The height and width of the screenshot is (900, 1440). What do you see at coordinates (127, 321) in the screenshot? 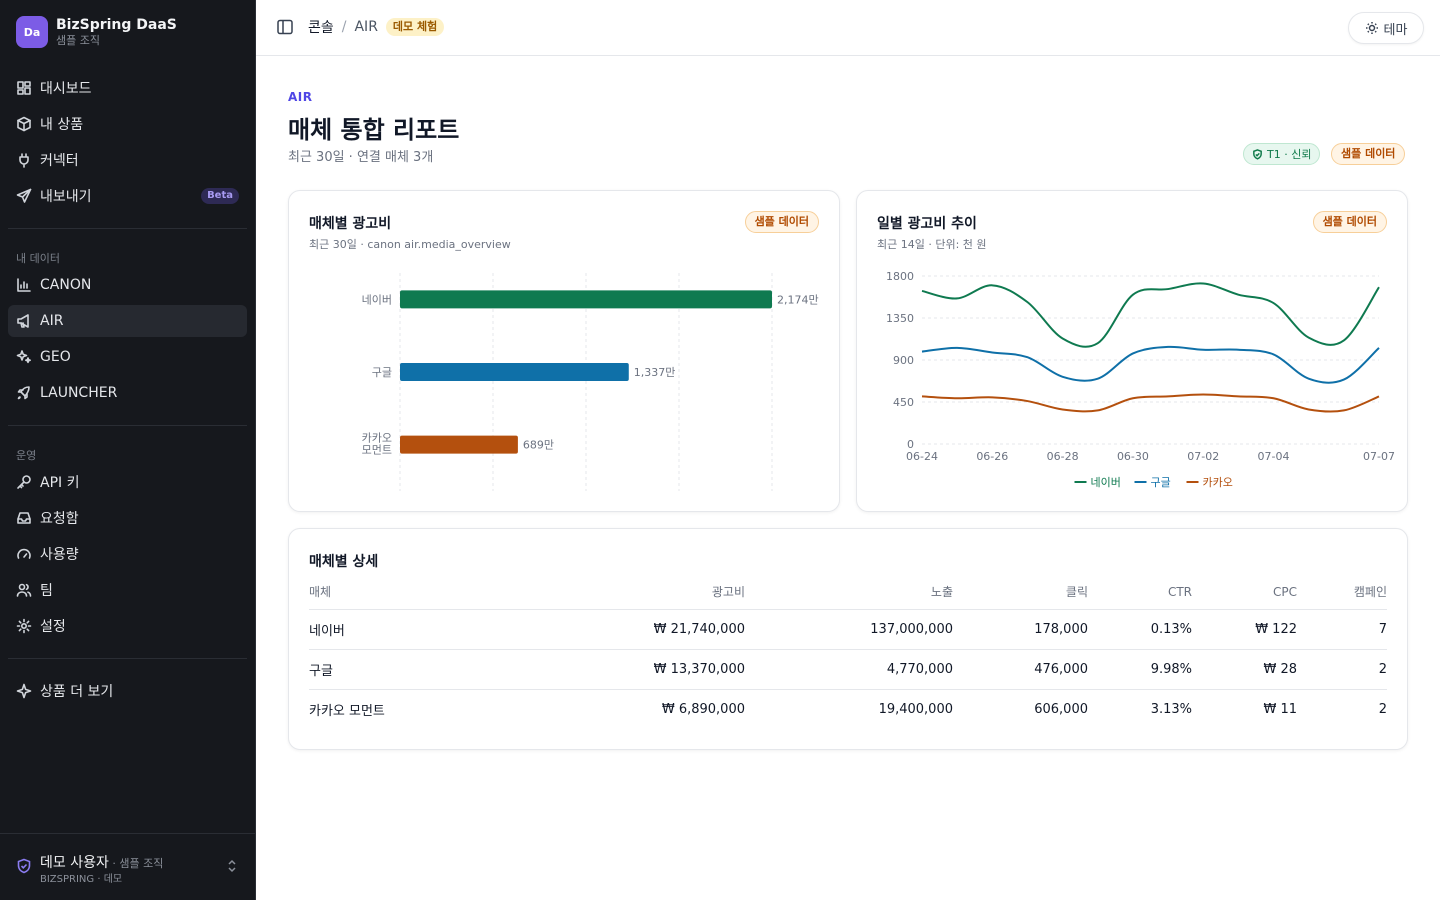
I see `sidebar-item-air: AIR` at bounding box center [127, 321].